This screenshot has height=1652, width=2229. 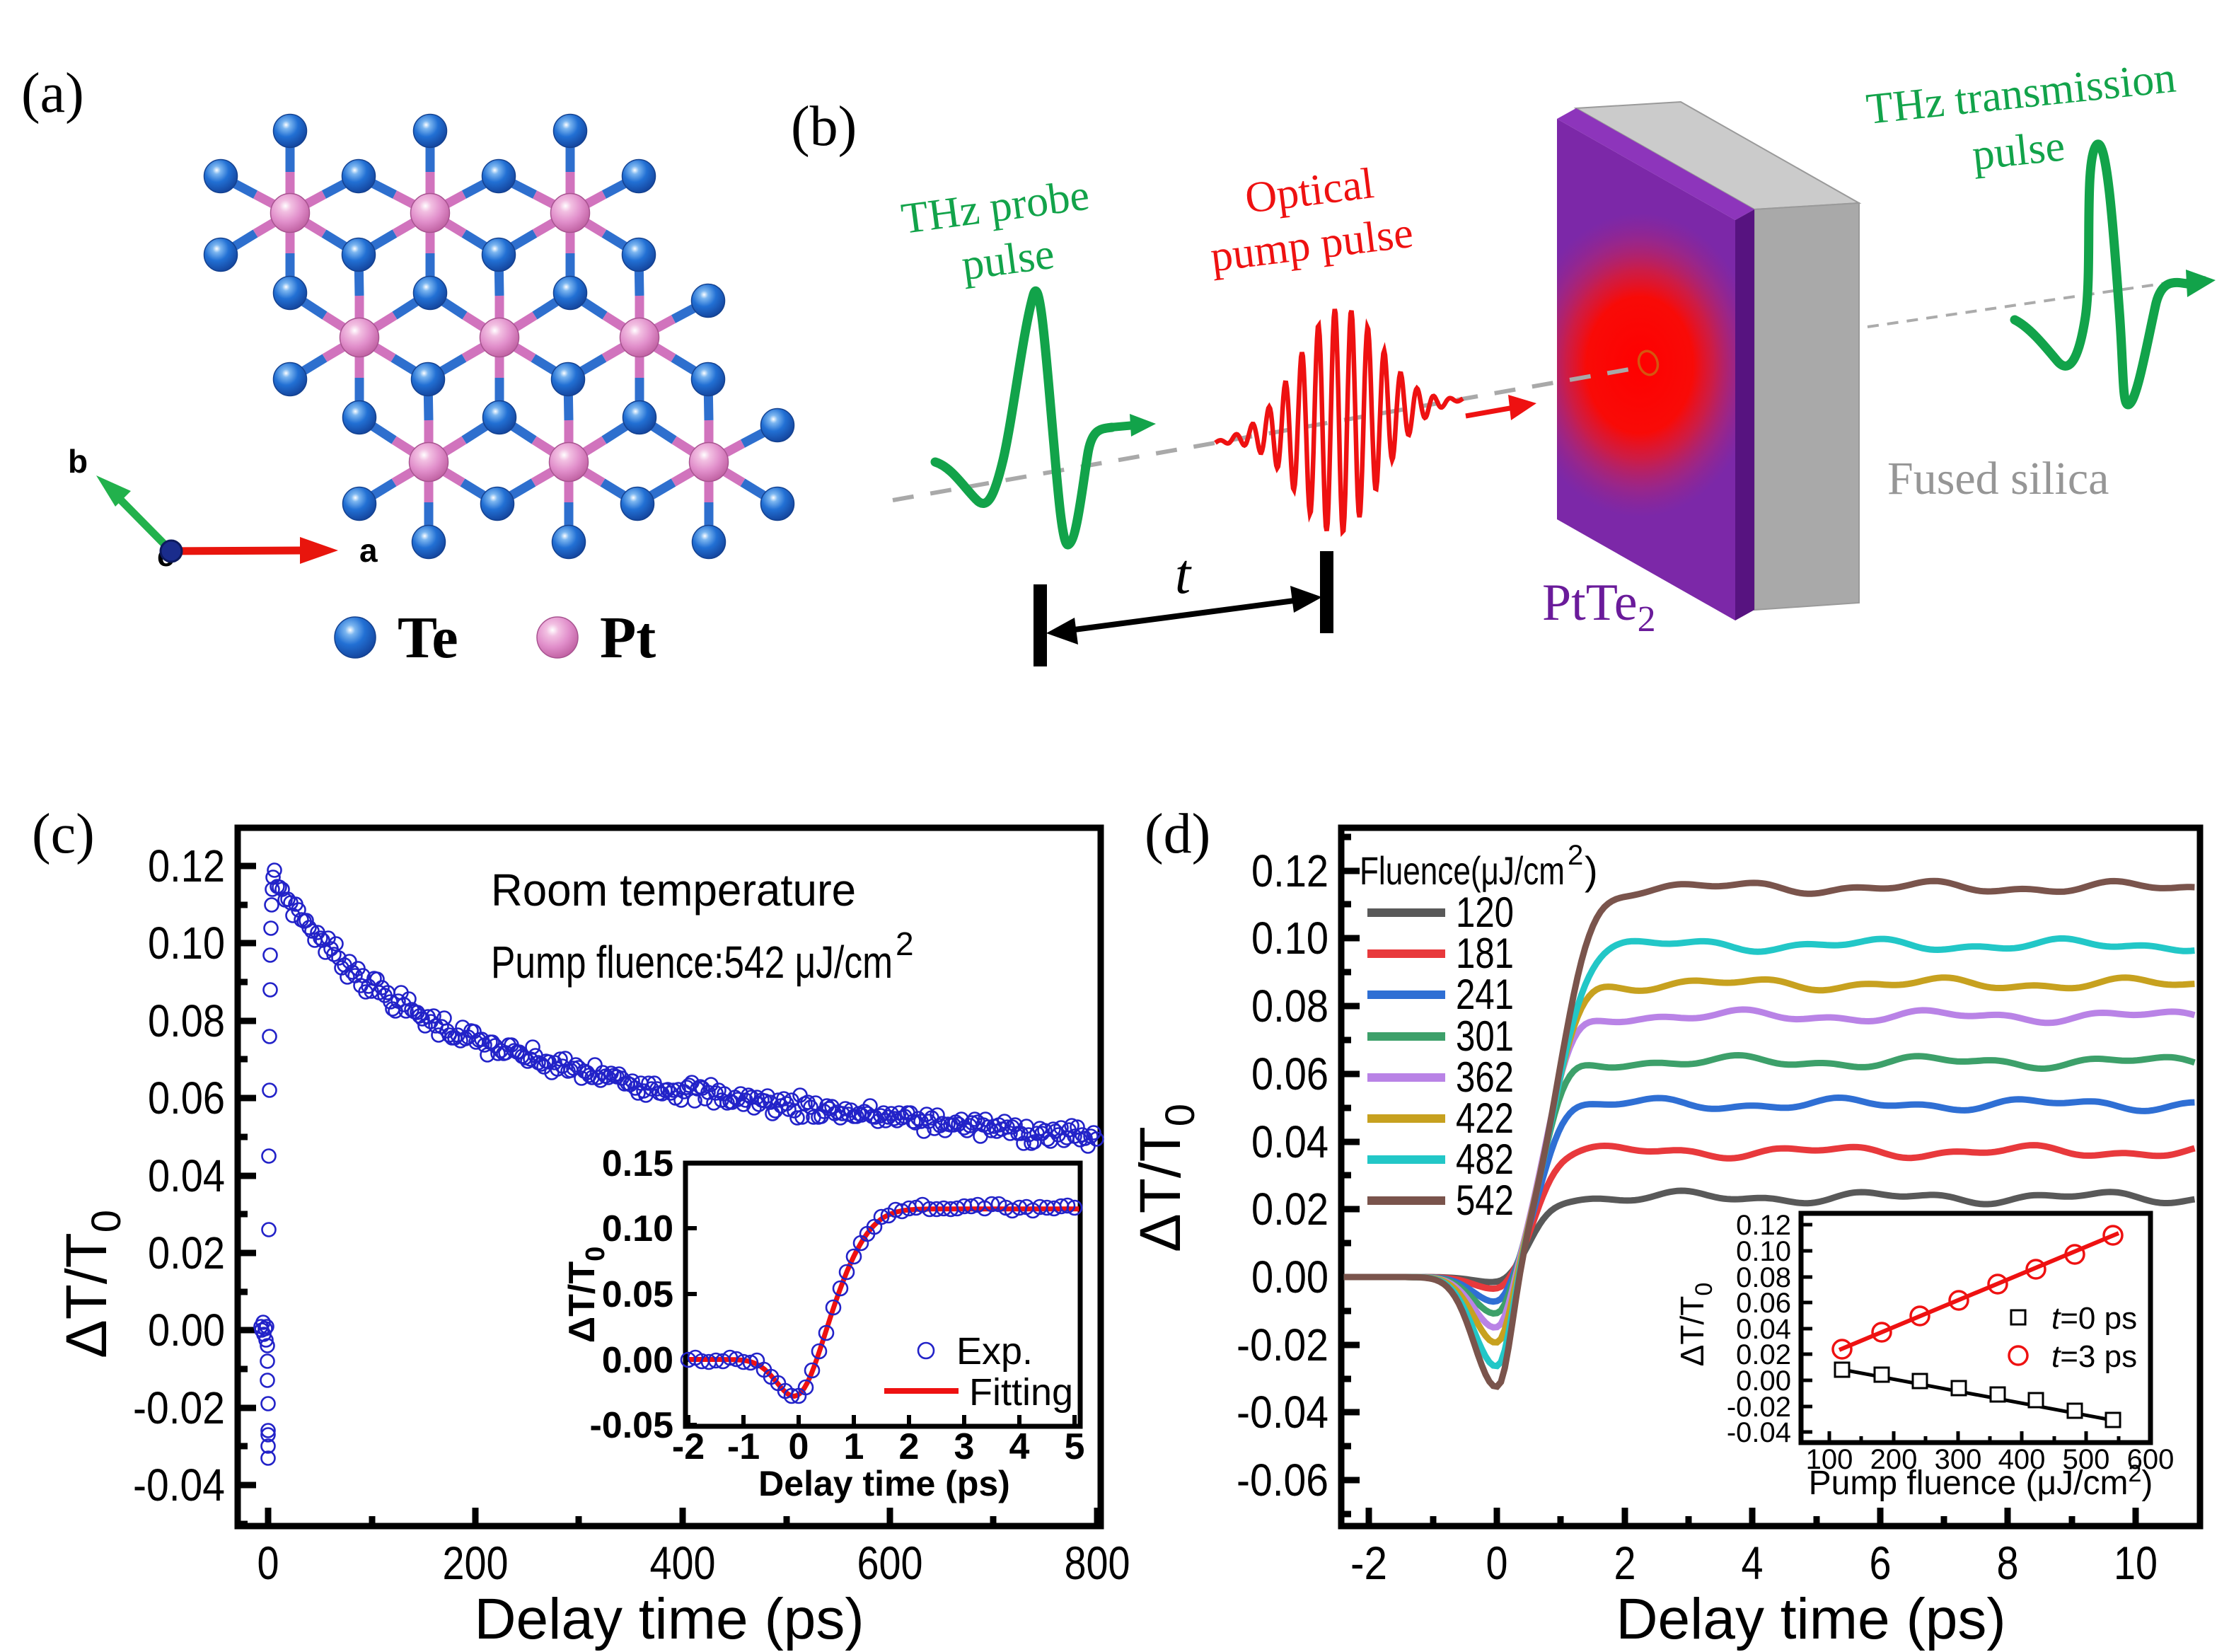 I want to click on svg-text: t, so click(x=1183, y=574).